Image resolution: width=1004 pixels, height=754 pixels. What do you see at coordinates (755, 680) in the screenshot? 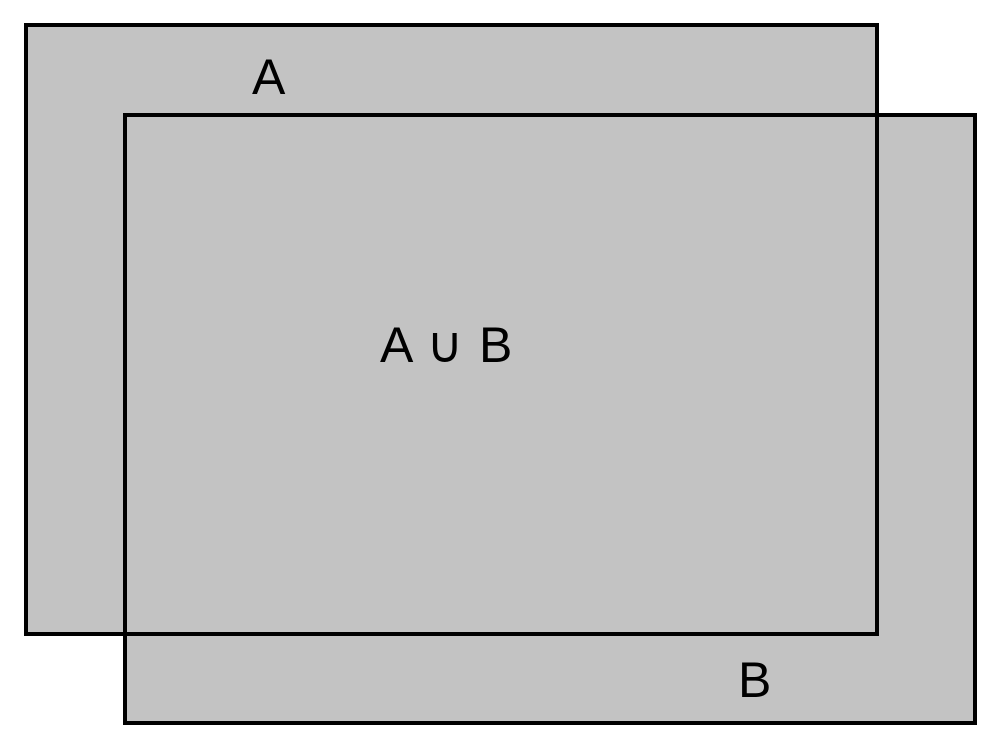
I see `set-b-label: B` at bounding box center [755, 680].